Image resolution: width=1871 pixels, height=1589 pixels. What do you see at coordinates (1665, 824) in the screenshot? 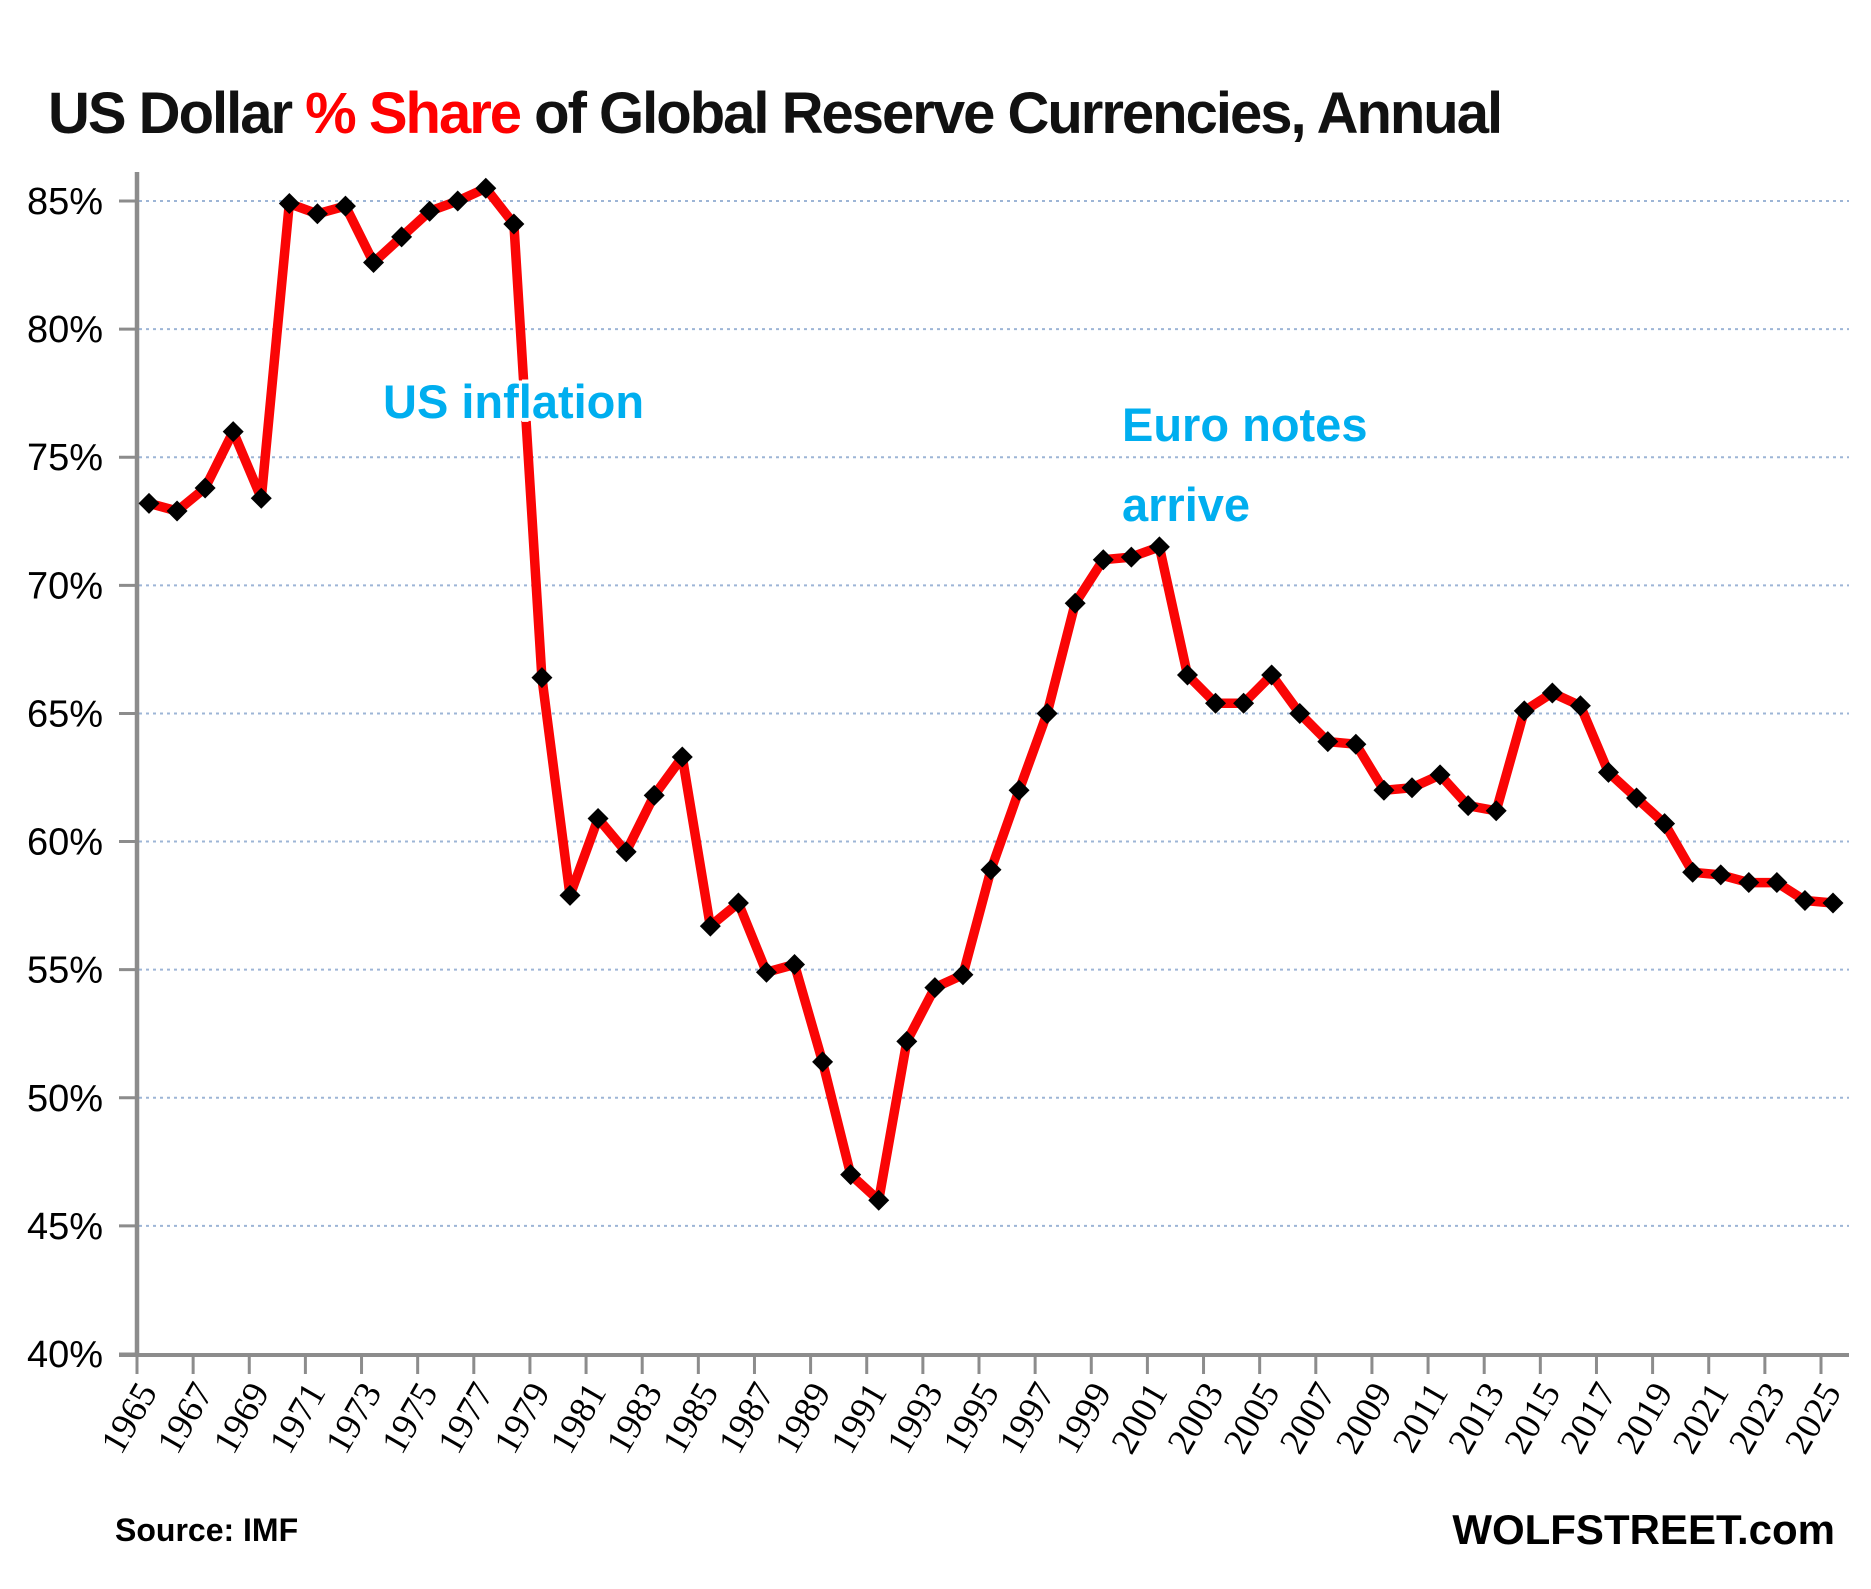
I see `data-point-2019` at bounding box center [1665, 824].